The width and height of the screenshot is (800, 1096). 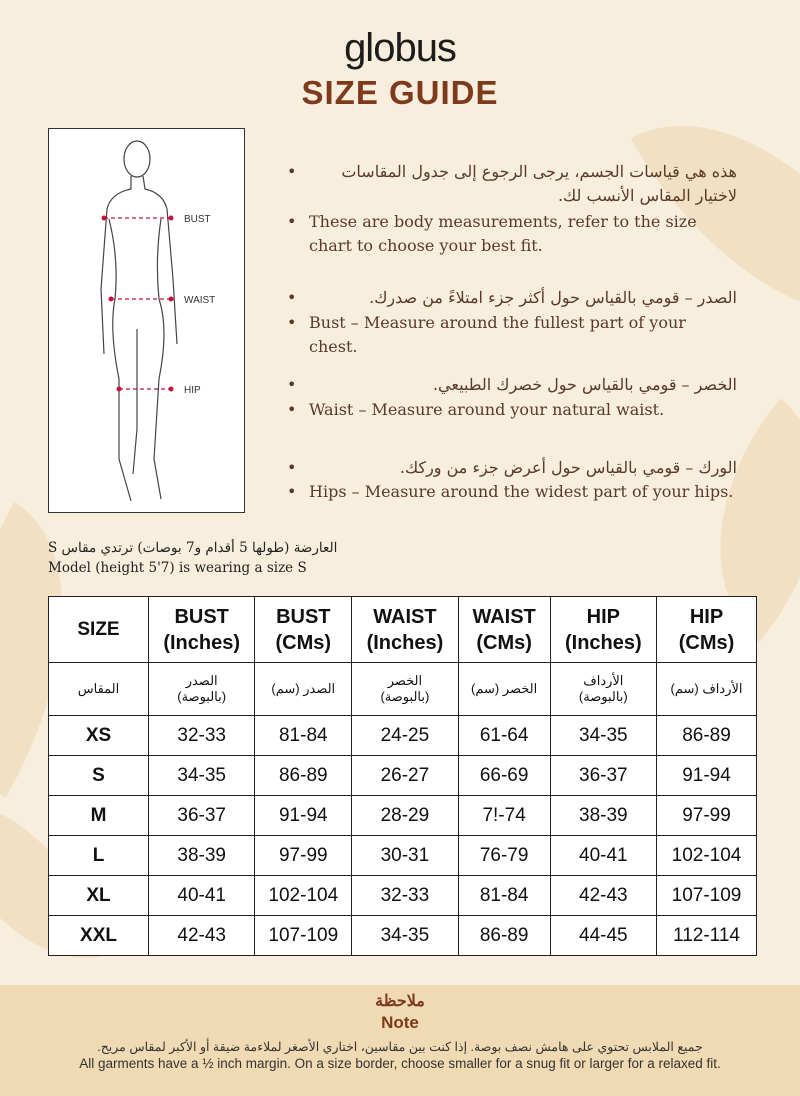 I want to click on table-row: XS 32-33 81-84 24-25 61-64 34-35 86-89, so click(x=402, y=735).